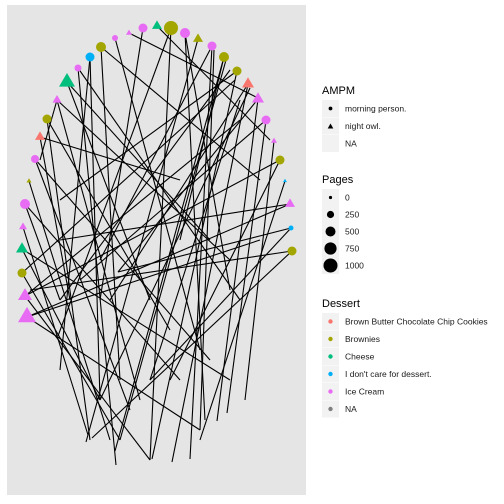  What do you see at coordinates (364, 392) in the screenshot?
I see `legend-dessert-label: Ice Cream` at bounding box center [364, 392].